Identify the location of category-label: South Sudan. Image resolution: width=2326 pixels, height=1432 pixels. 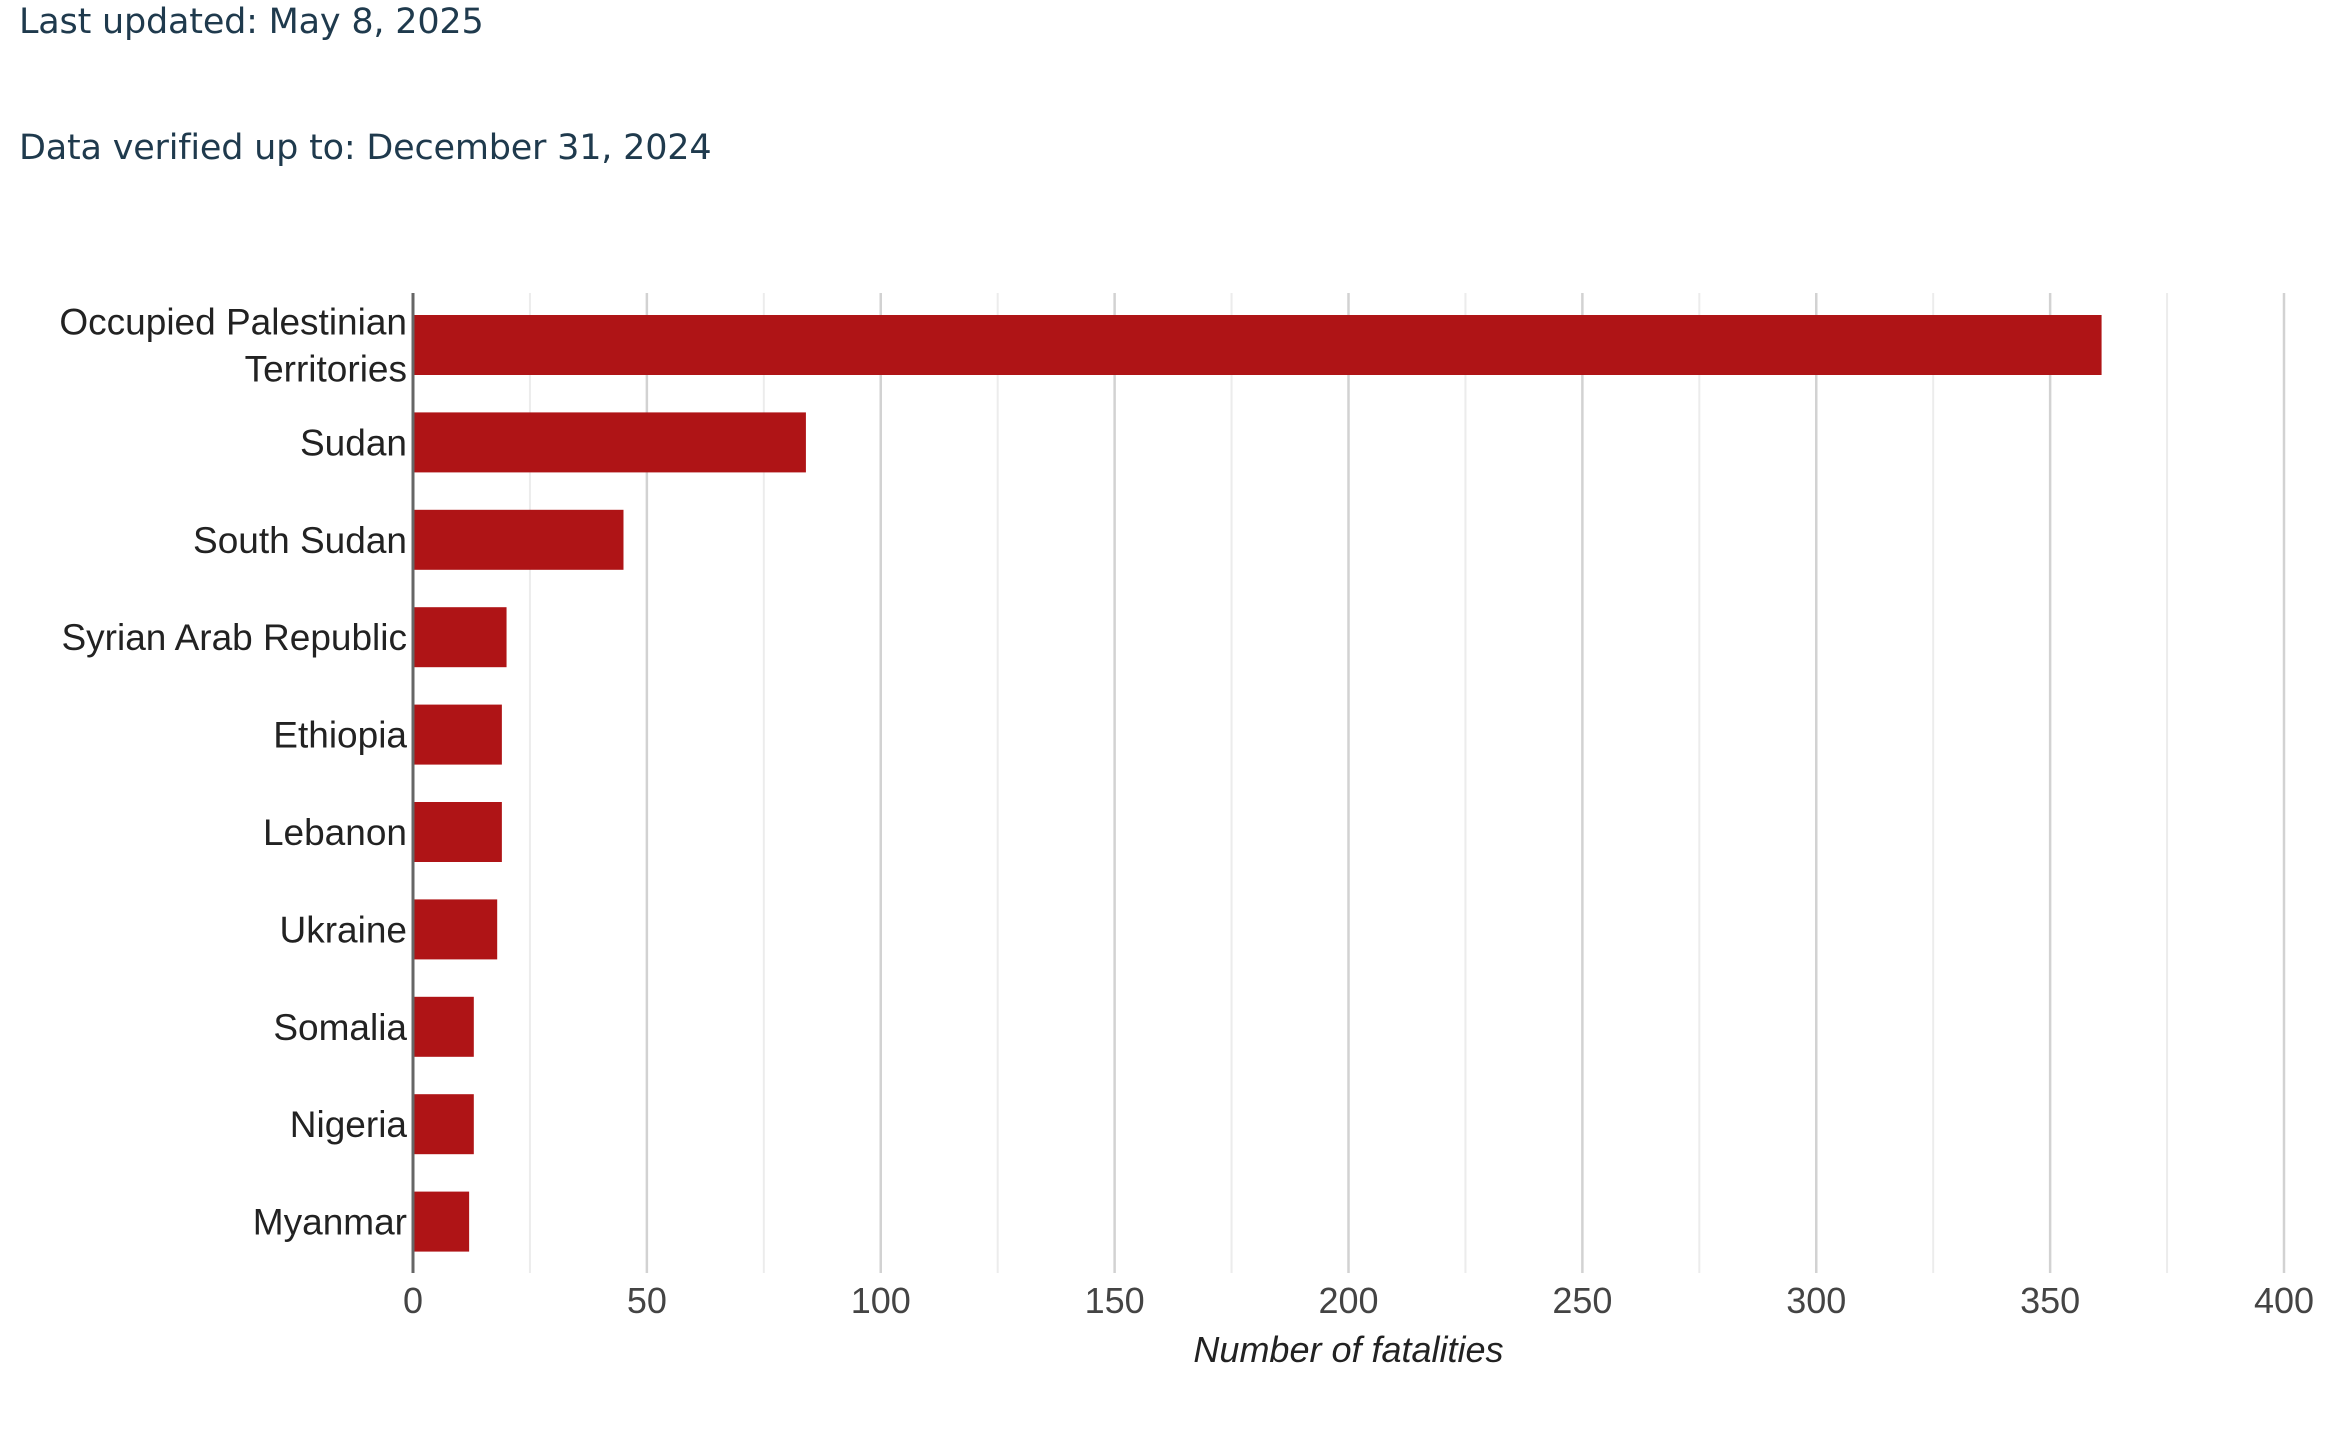
(300, 540).